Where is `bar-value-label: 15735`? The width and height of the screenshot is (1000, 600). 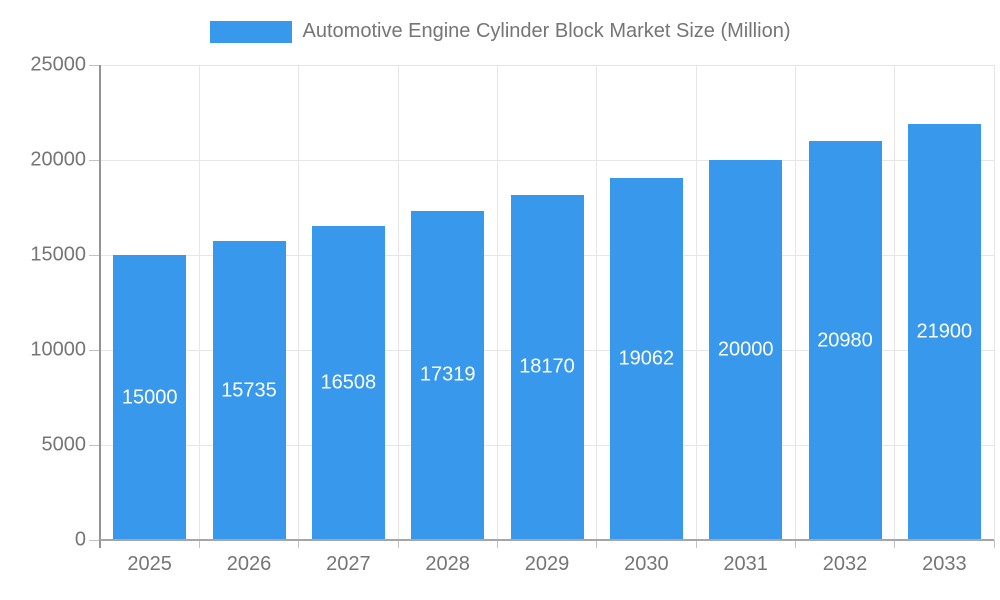
bar-value-label: 15735 is located at coordinates (249, 390).